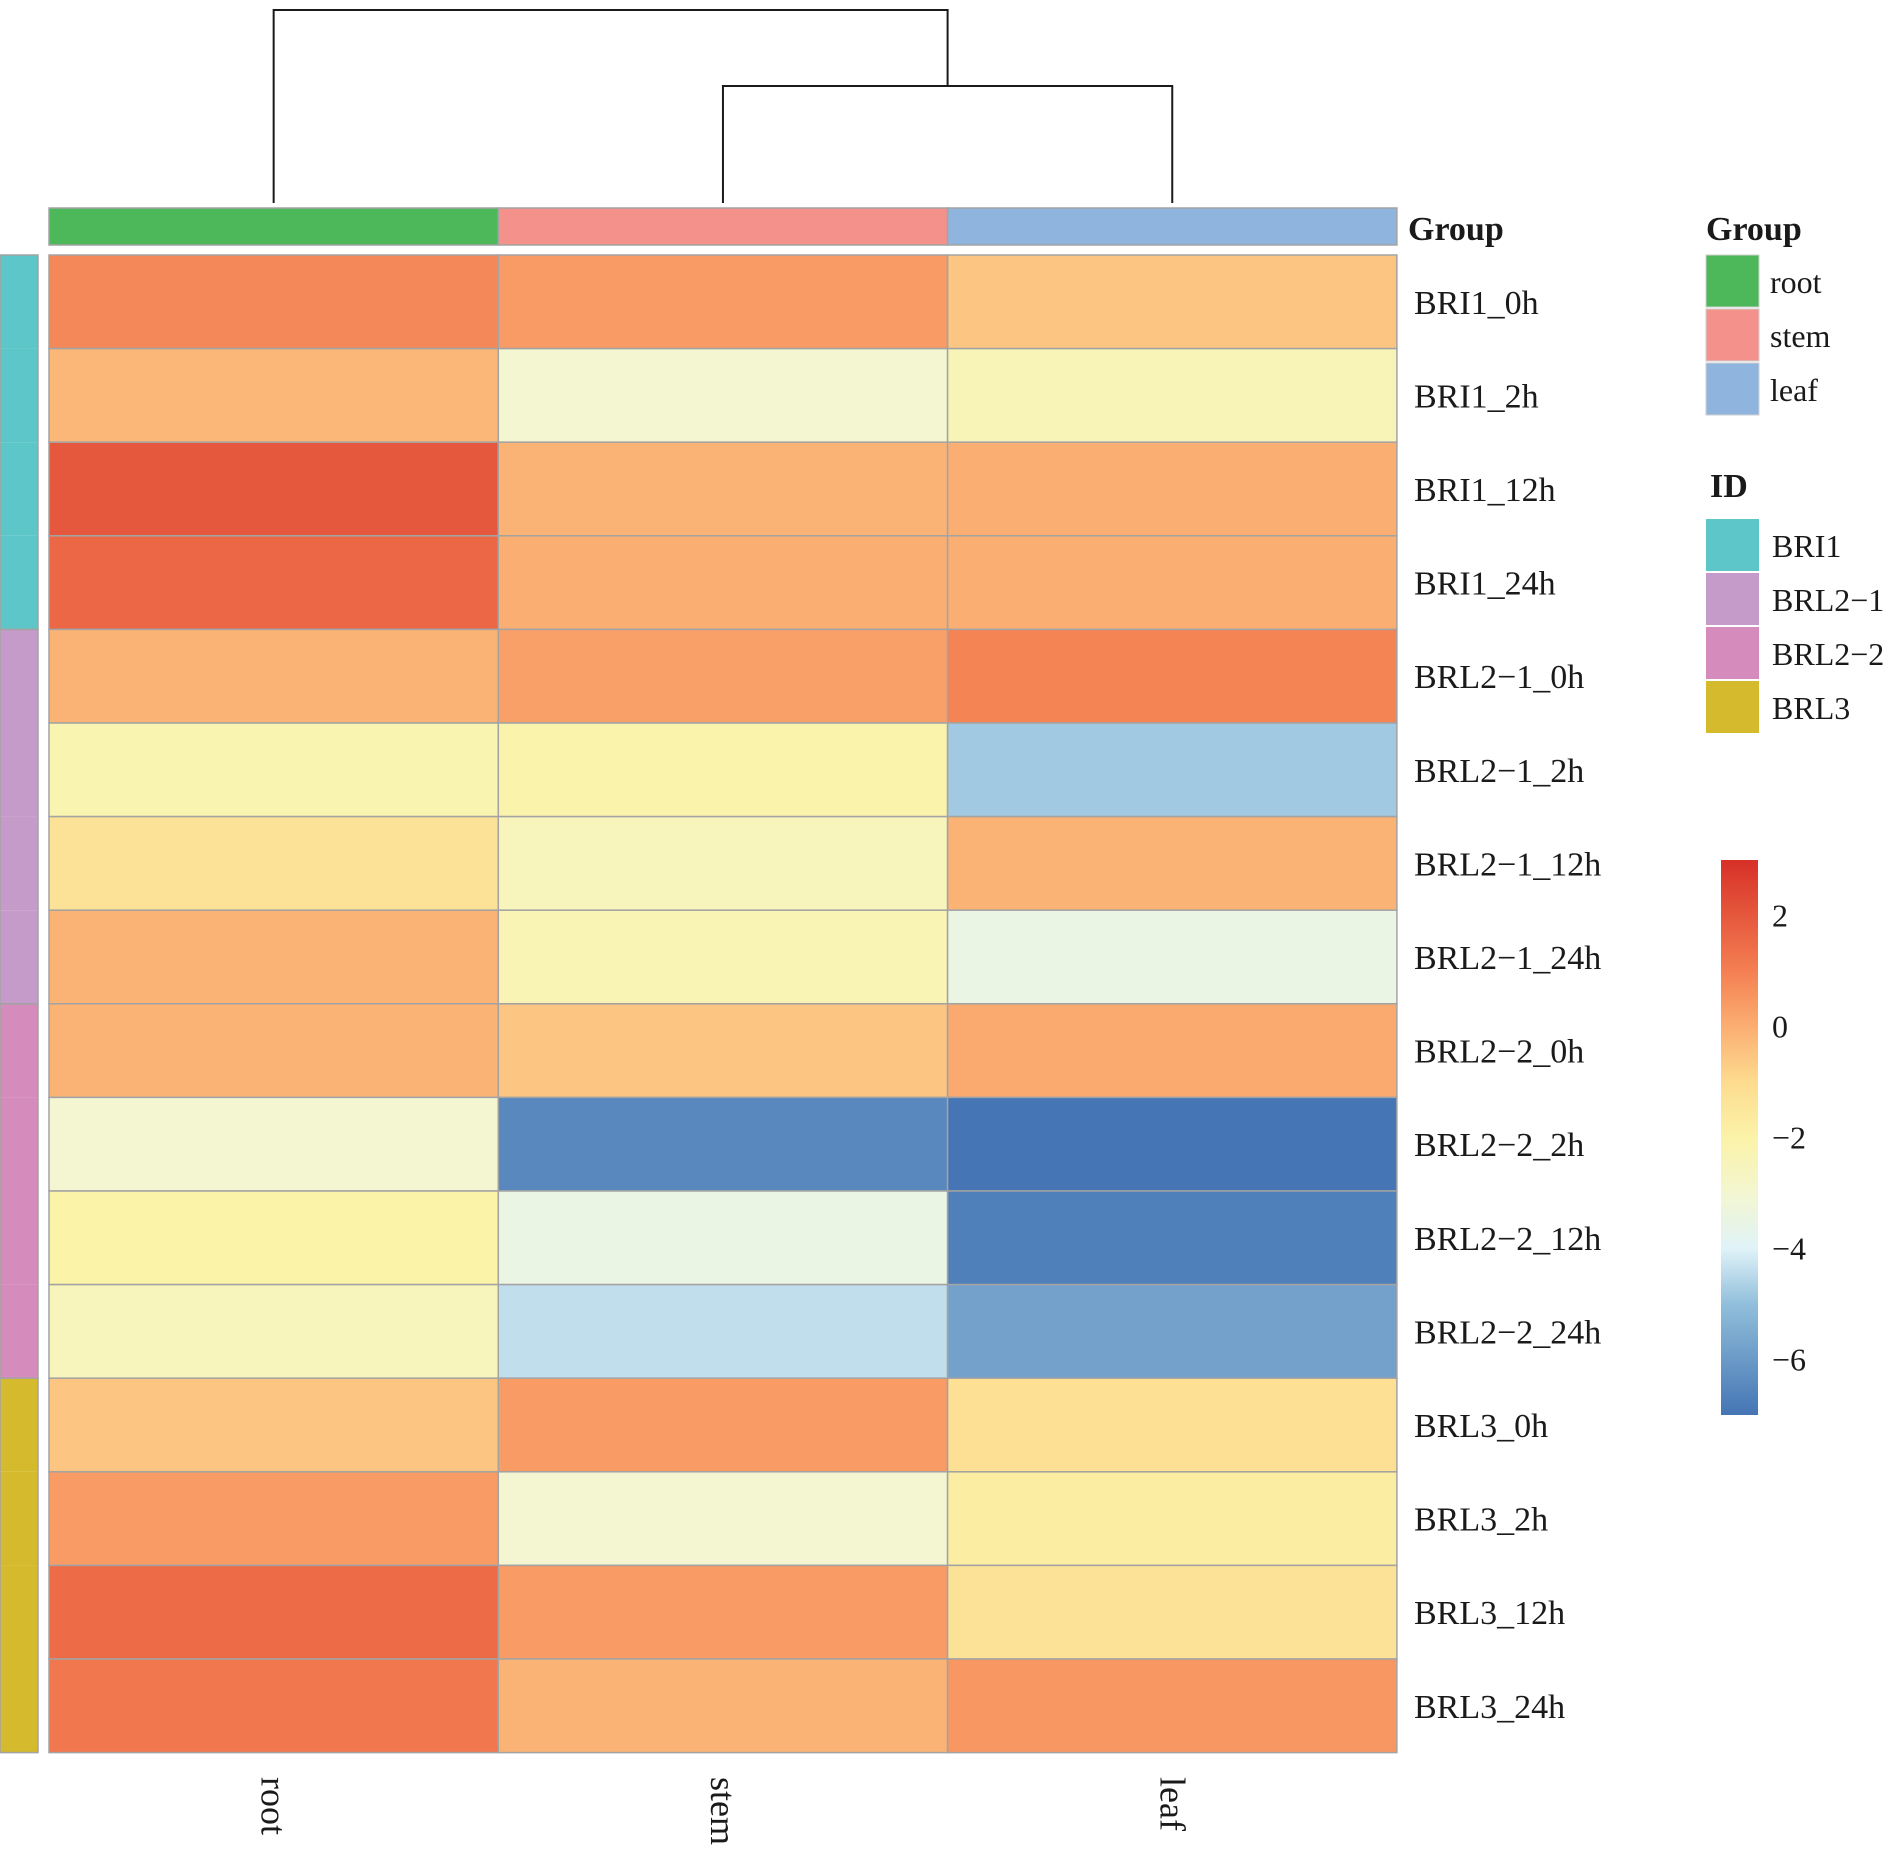  Describe the element at coordinates (1789, 1249) in the screenshot. I see `color-scale-tick-label: −4` at that location.